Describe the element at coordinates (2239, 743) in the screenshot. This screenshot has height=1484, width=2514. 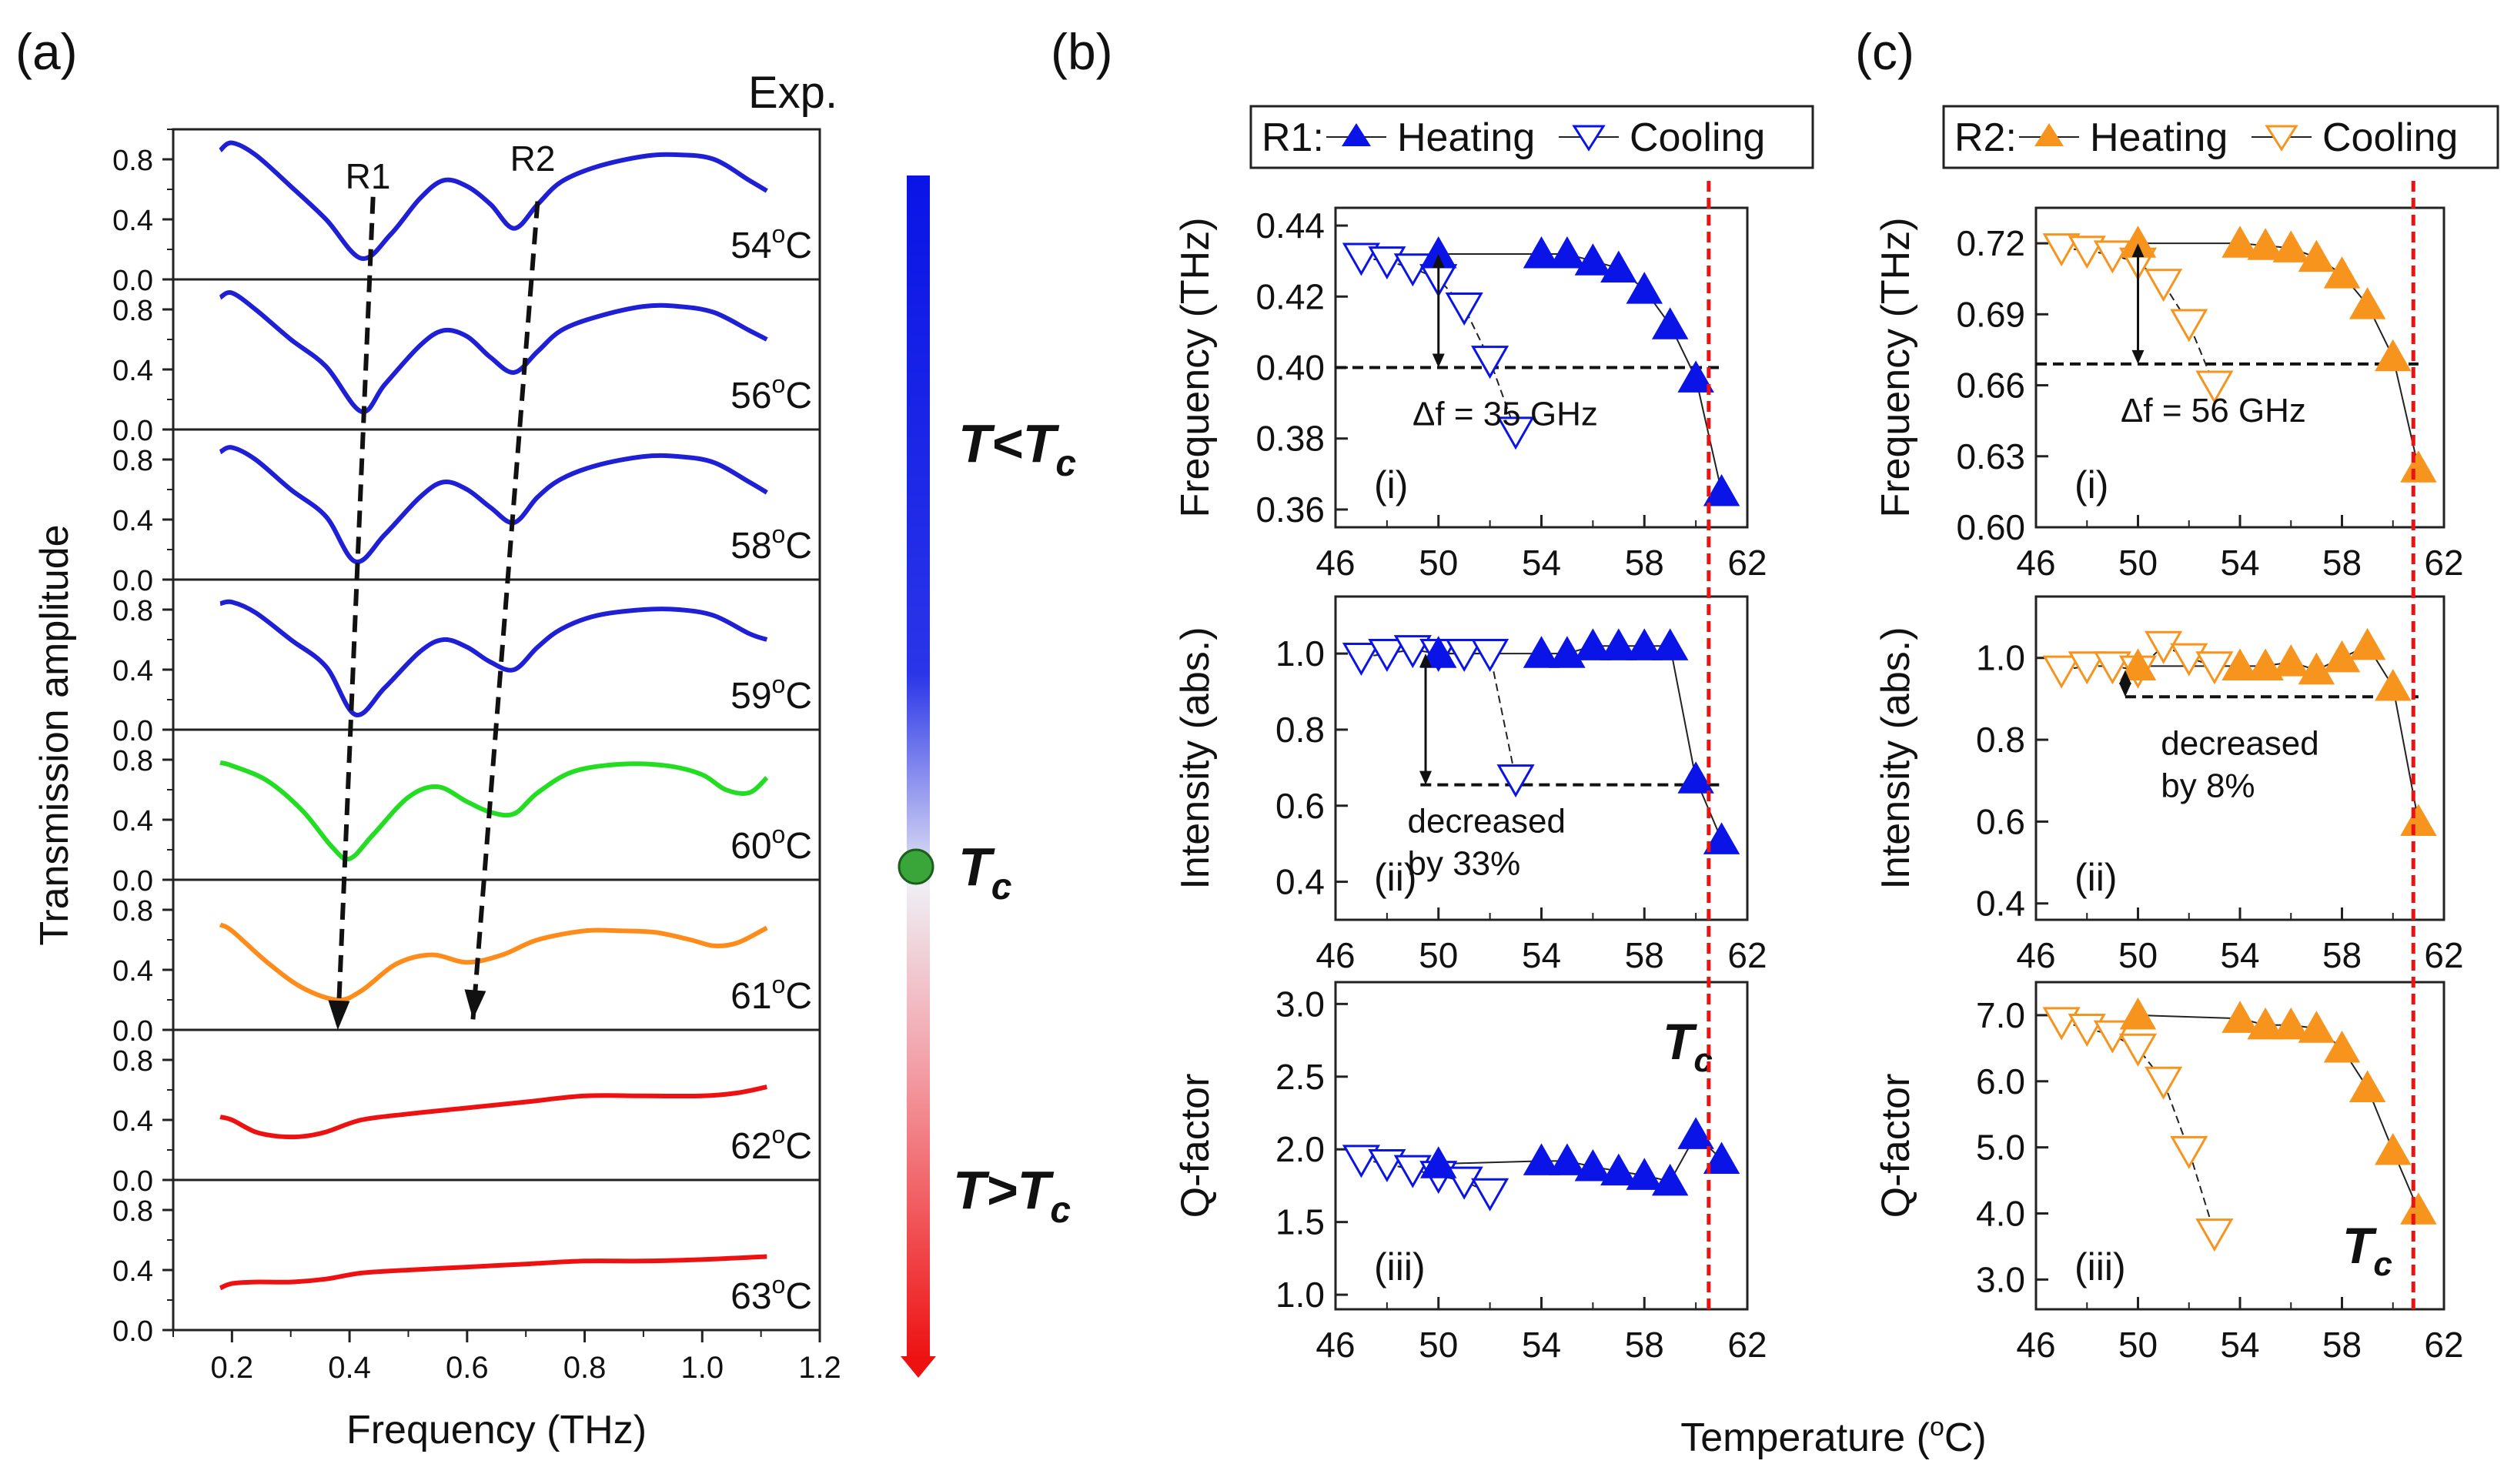
I see `decrease-annotation: decreased` at that location.